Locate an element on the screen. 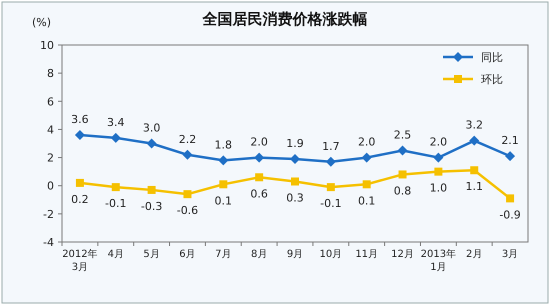 The width and height of the screenshot is (550, 305). data-label: 0.2 is located at coordinates (80, 199).